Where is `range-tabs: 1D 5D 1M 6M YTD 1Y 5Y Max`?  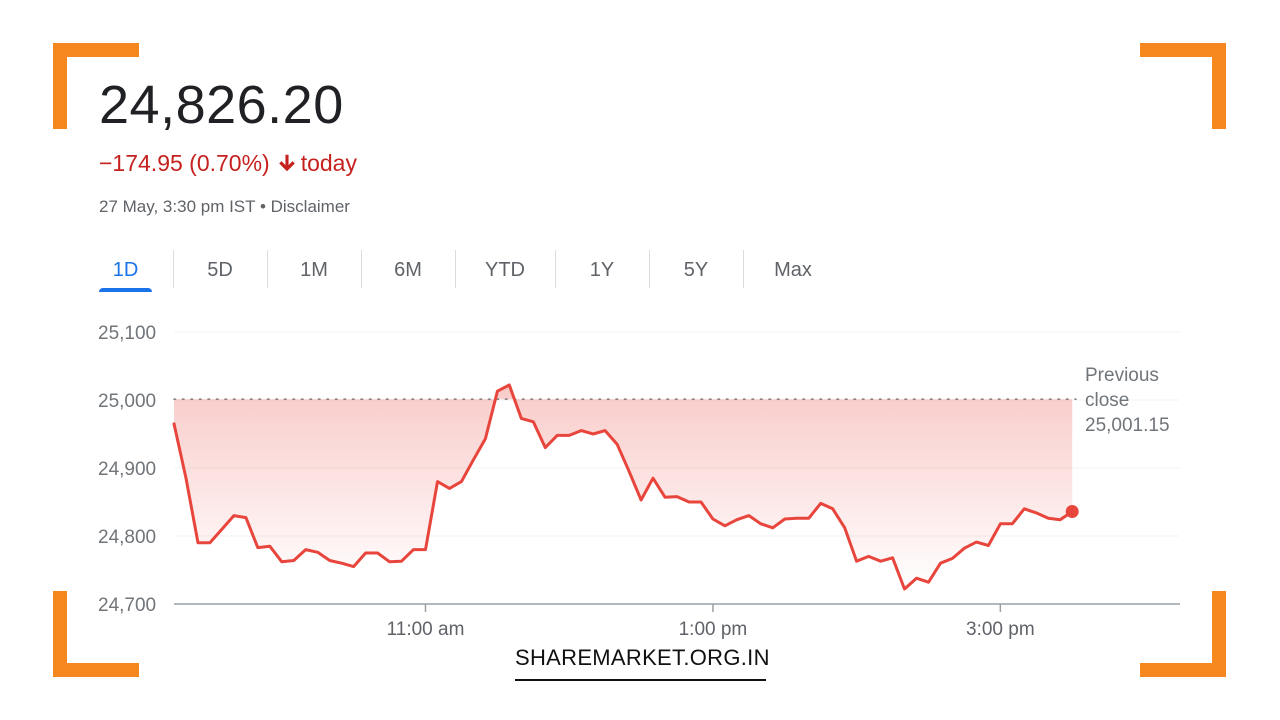 range-tabs: 1D 5D 1M 6M YTD 1Y 5Y Max is located at coordinates (479, 273).